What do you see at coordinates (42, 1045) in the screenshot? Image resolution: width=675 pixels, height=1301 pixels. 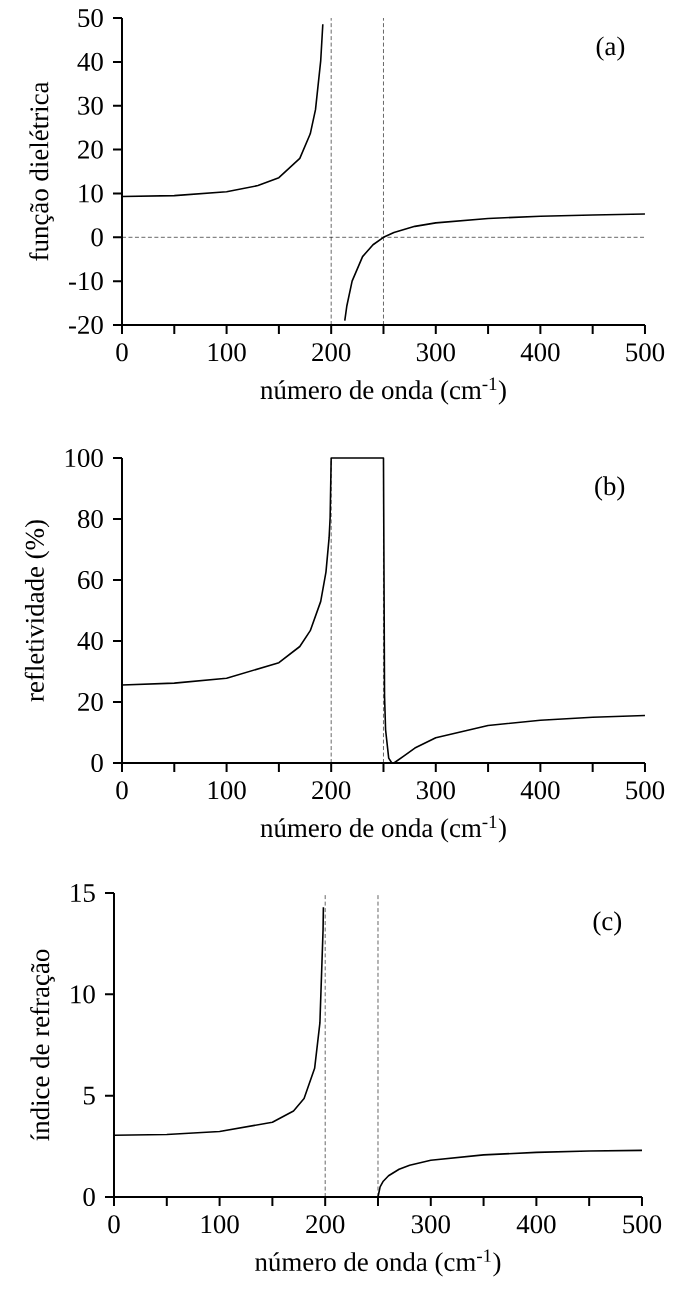 I see `y-axis-title: índice de refração` at bounding box center [42, 1045].